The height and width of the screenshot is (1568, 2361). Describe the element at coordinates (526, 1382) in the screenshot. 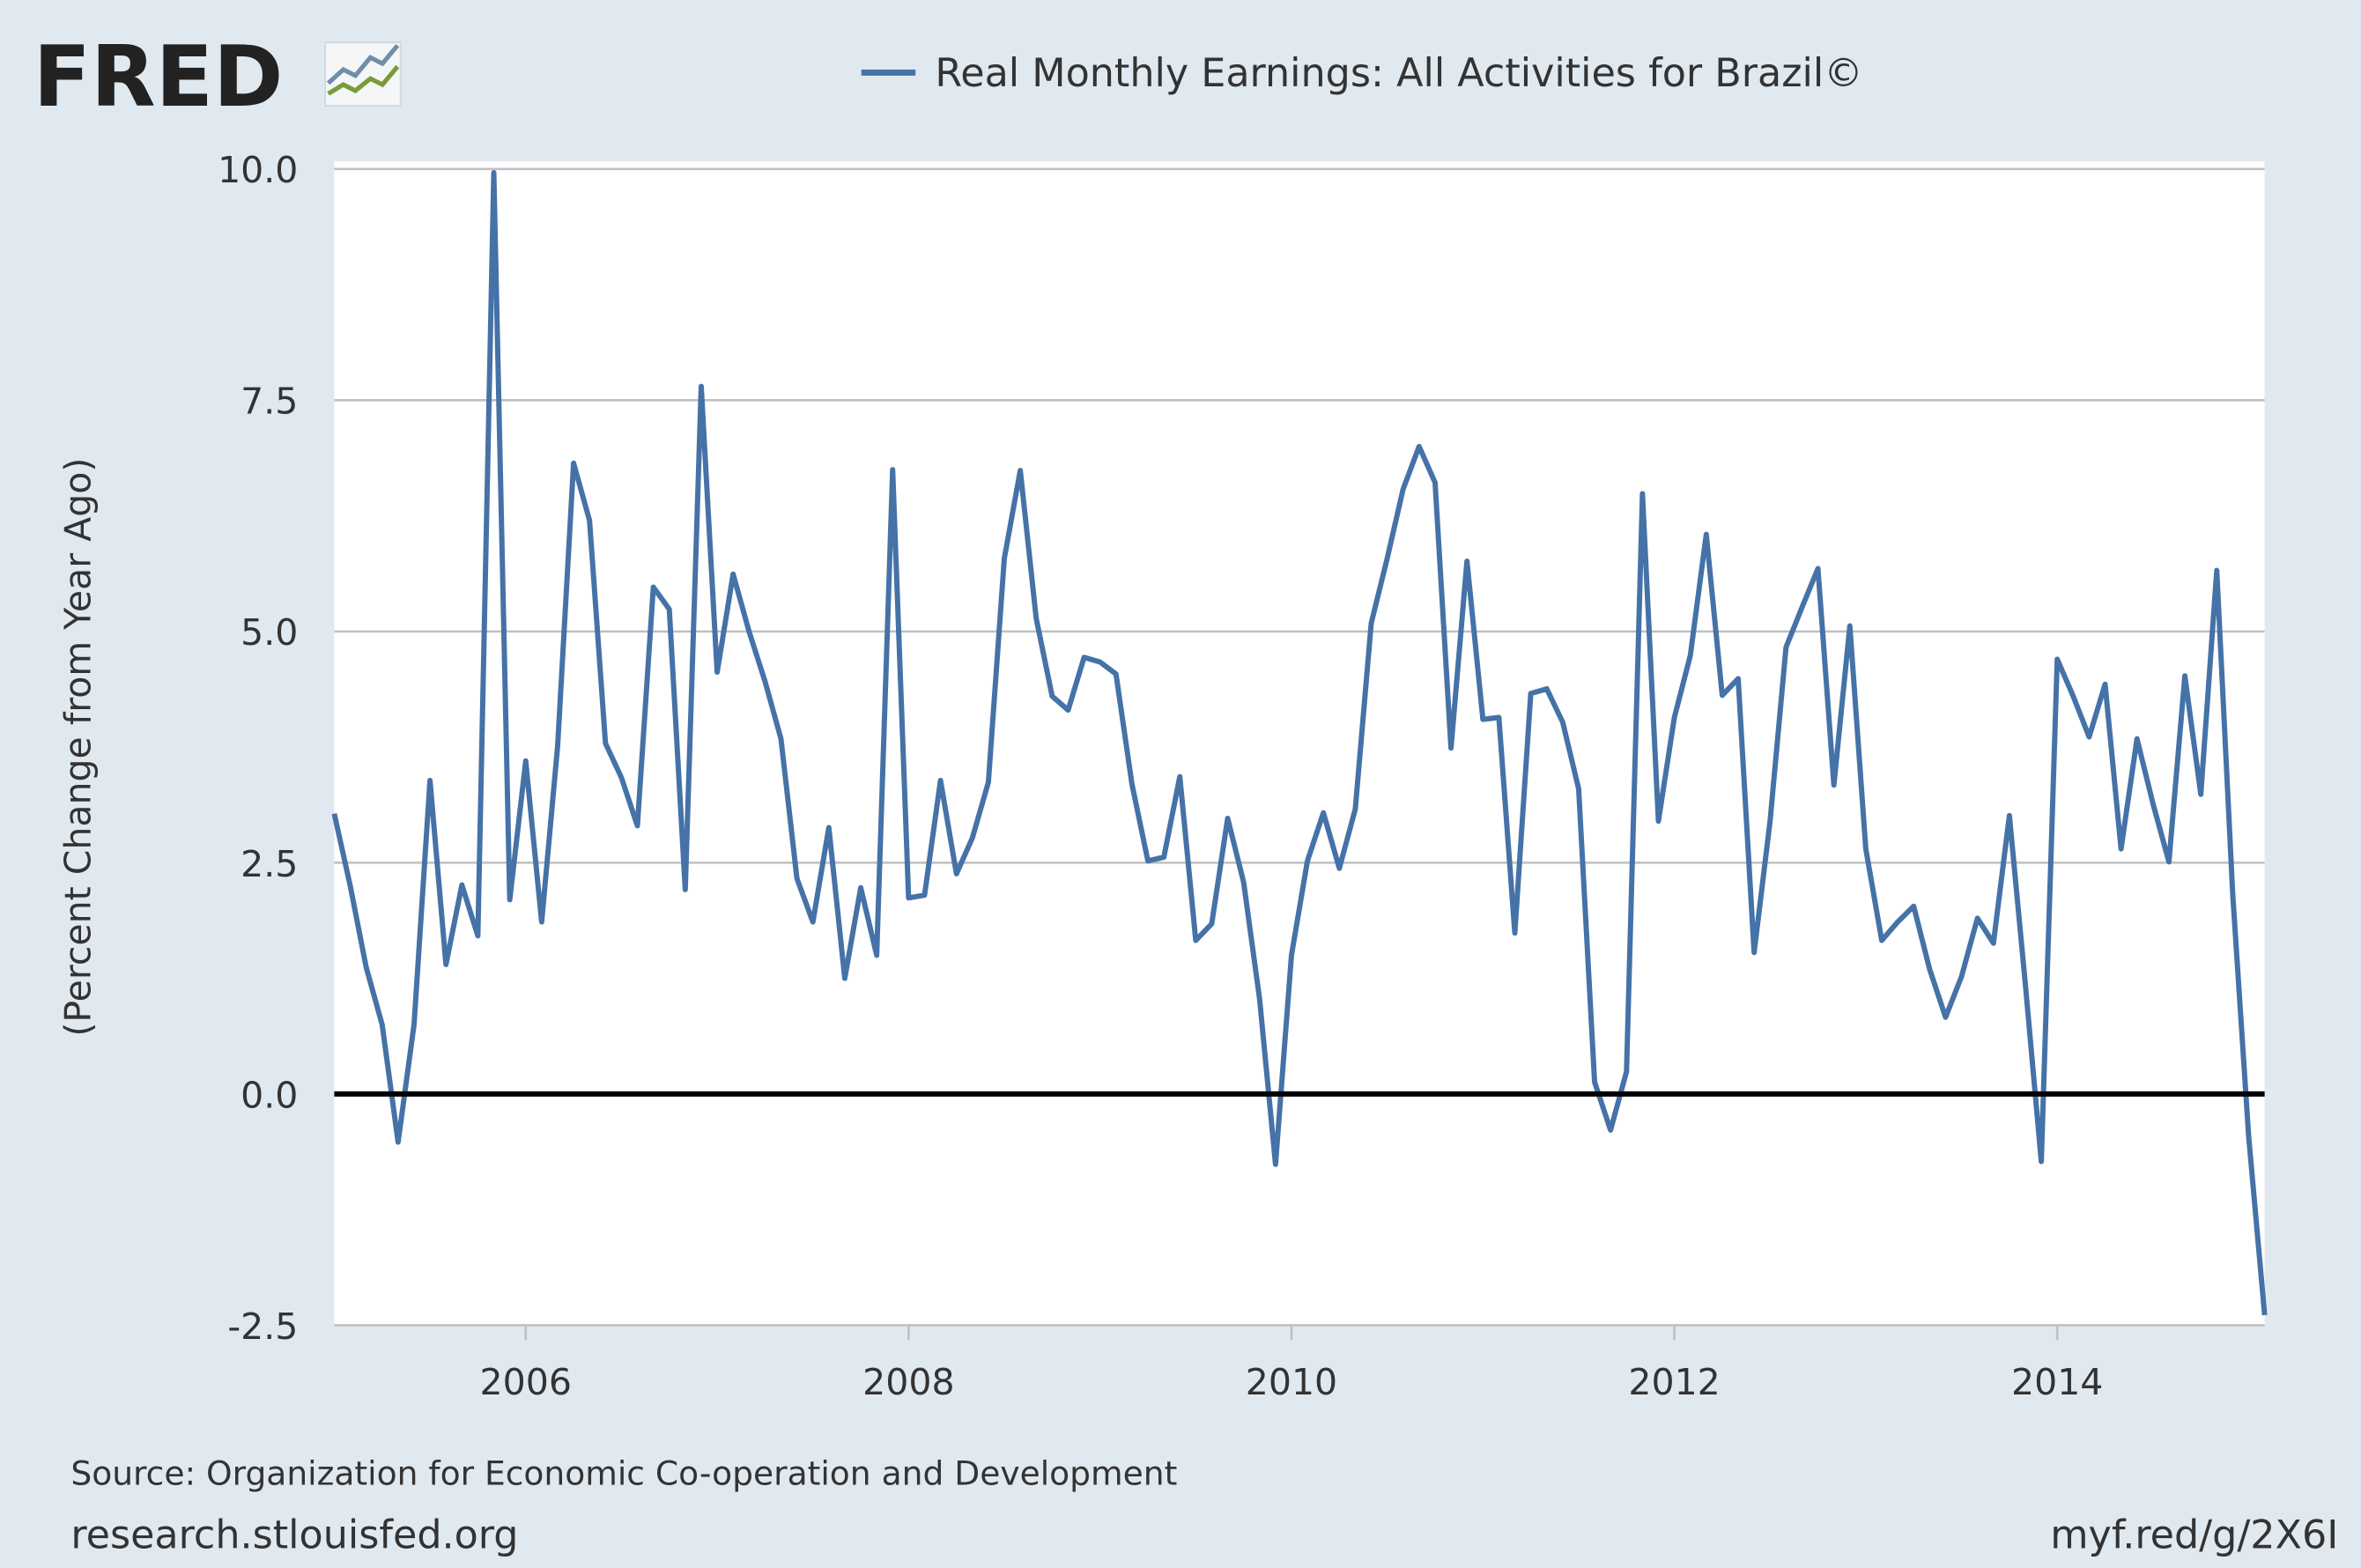

I see `x-tick-label: 2006` at that location.